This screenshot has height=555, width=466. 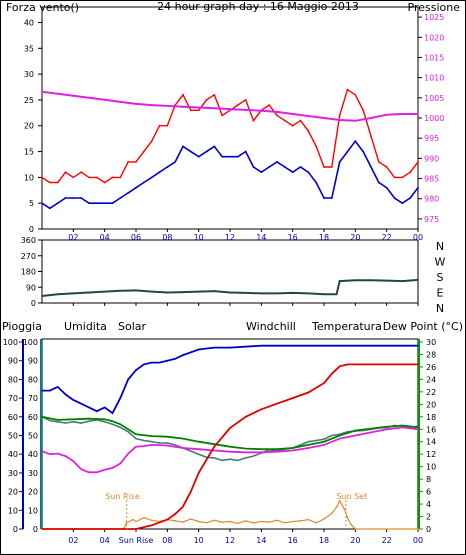 I want to click on panel3-right-tick-label: 20, so click(x=431, y=404).